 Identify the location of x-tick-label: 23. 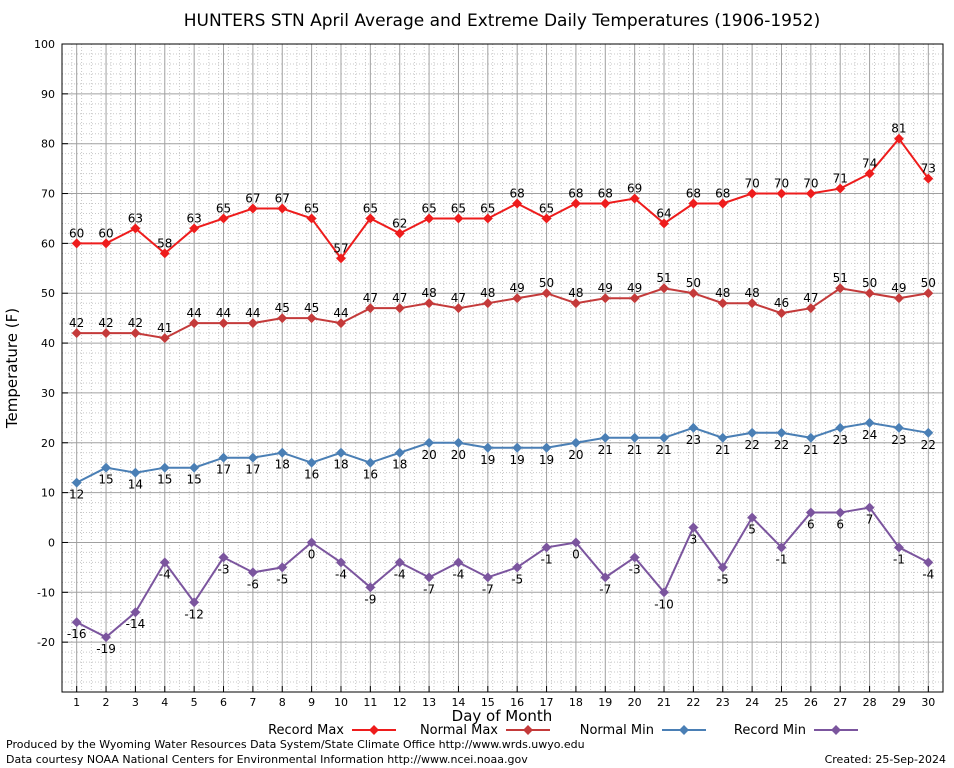
(723, 702).